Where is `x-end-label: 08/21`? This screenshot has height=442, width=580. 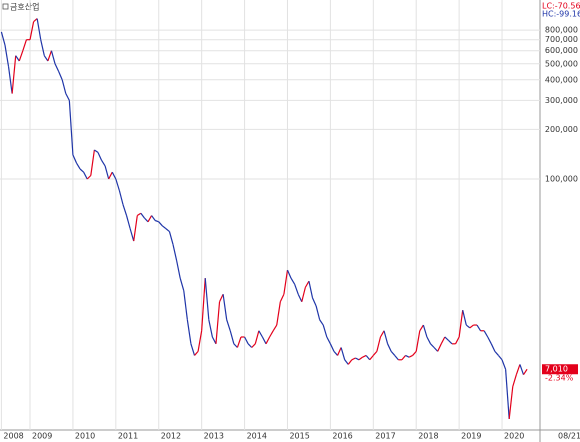 x-end-label: 08/21 is located at coordinates (569, 436).